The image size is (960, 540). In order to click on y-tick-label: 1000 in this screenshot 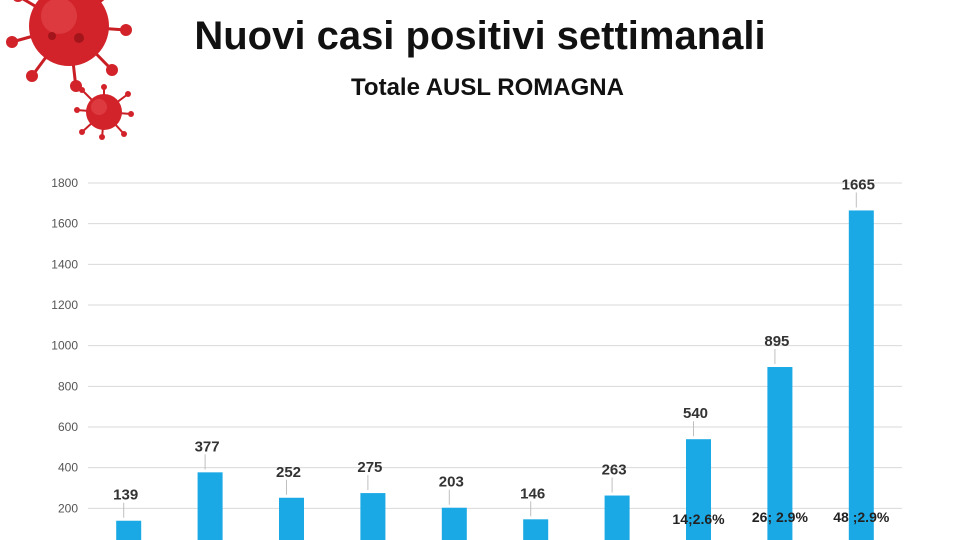, I will do `click(64, 346)`.